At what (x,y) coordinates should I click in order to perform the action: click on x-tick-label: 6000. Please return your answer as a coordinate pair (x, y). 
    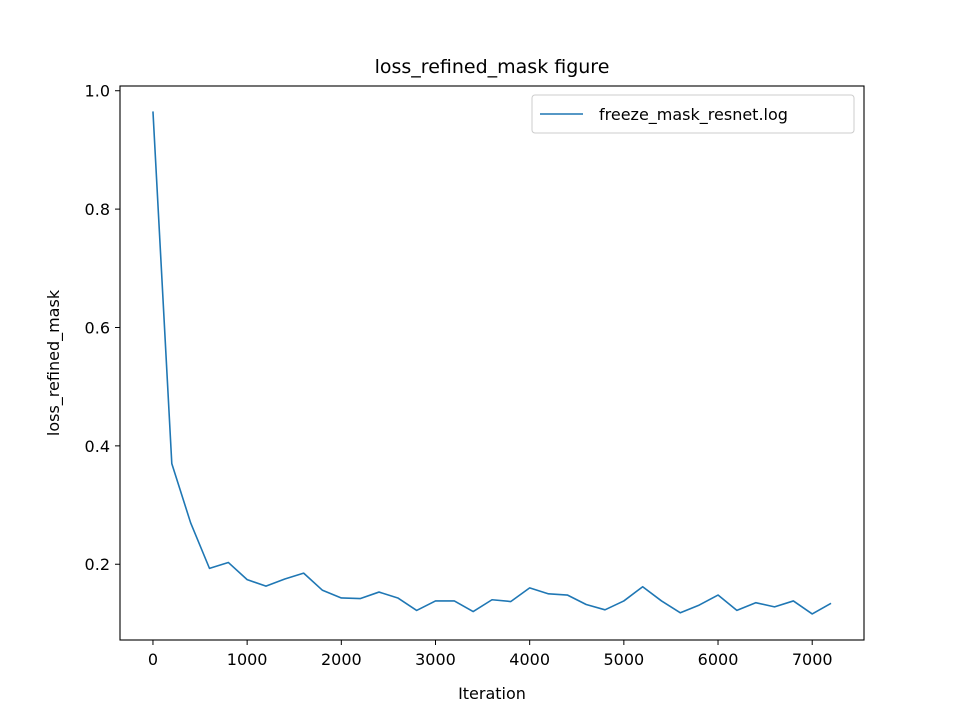
    Looking at the image, I should click on (718, 659).